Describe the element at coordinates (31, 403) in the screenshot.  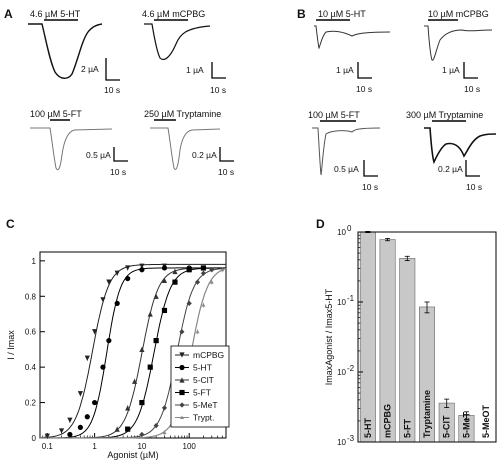
I see `y-tick-label: 0.2` at that location.